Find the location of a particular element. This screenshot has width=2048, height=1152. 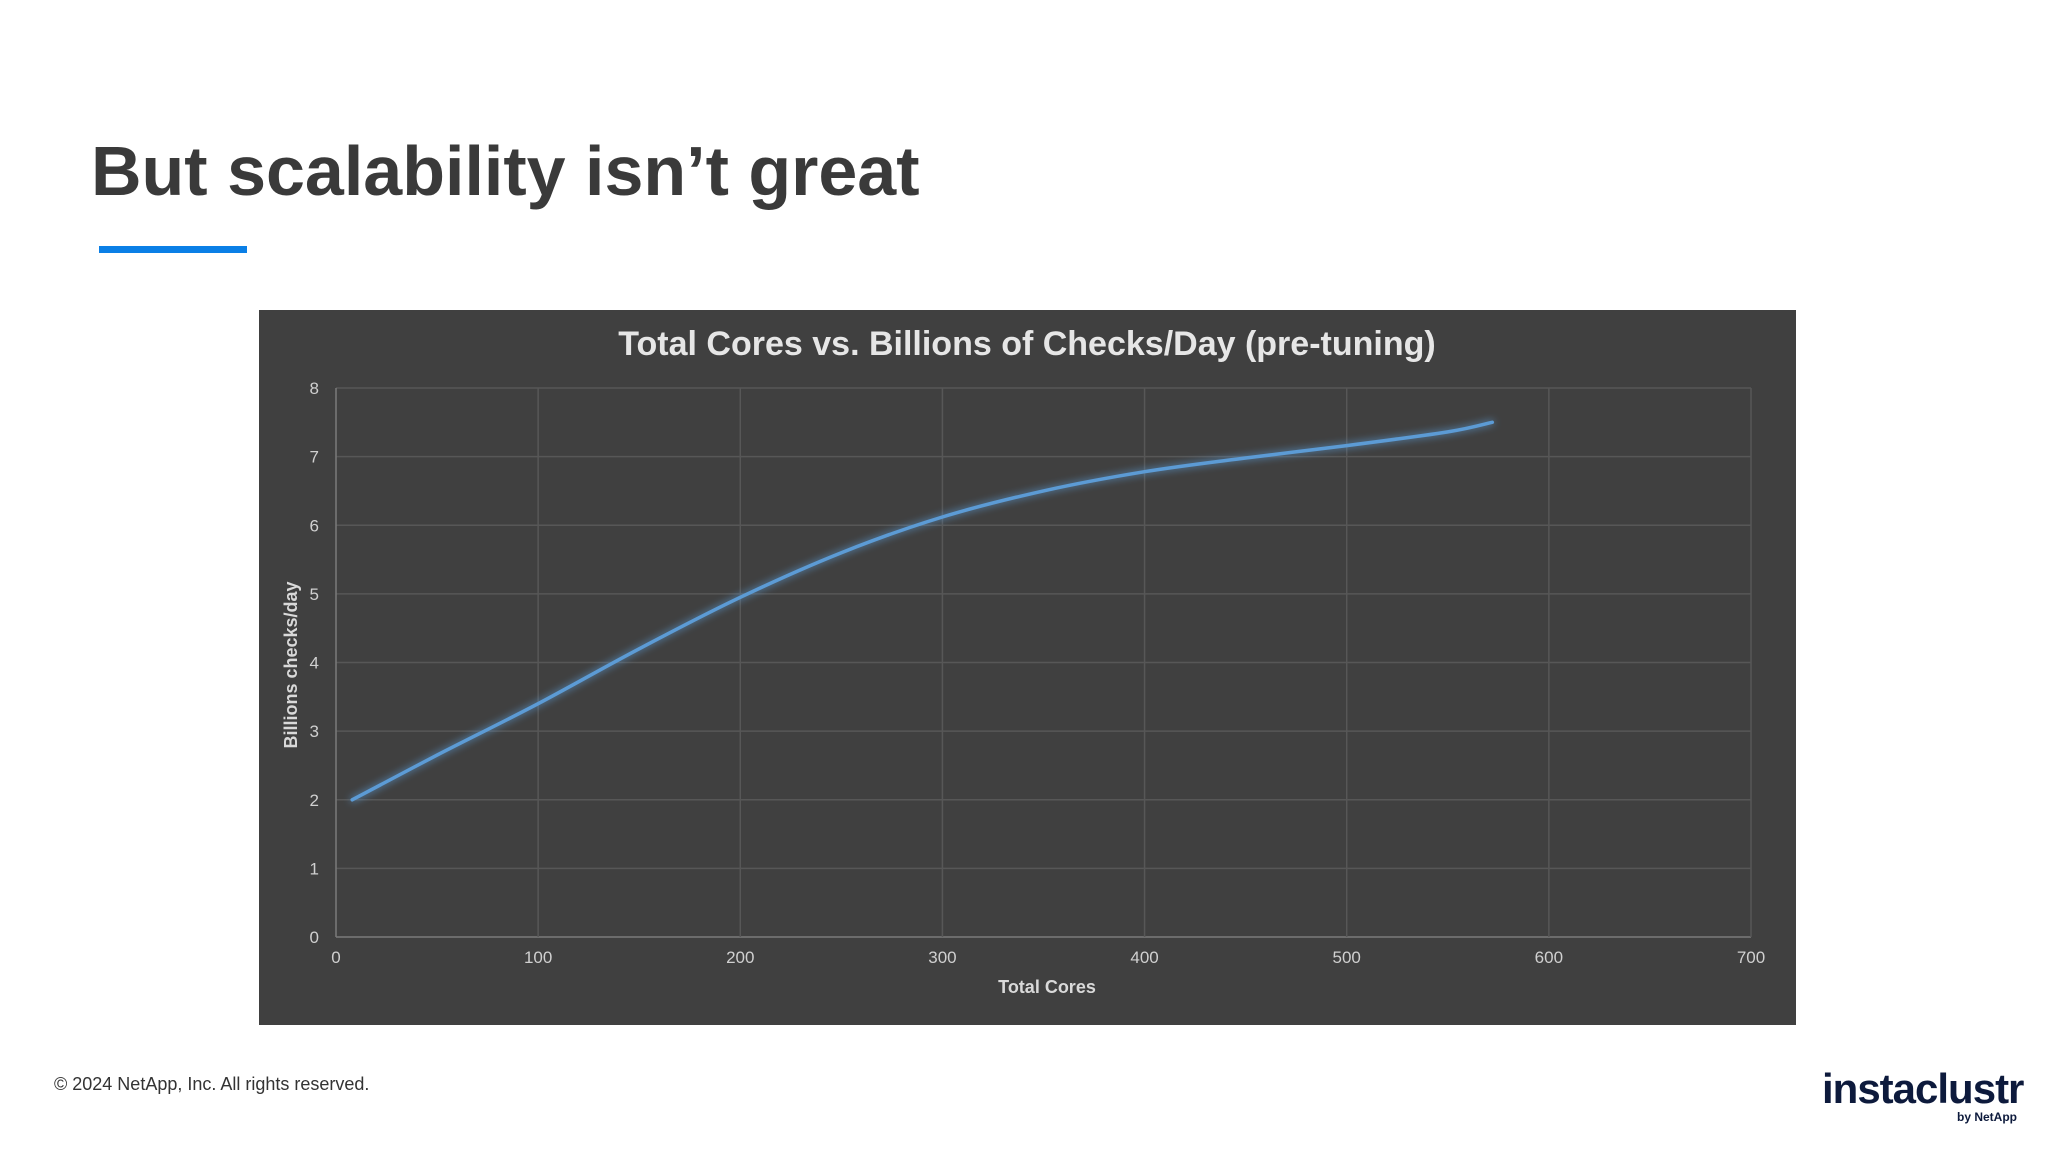

y-tick-label: 4 is located at coordinates (314, 663).